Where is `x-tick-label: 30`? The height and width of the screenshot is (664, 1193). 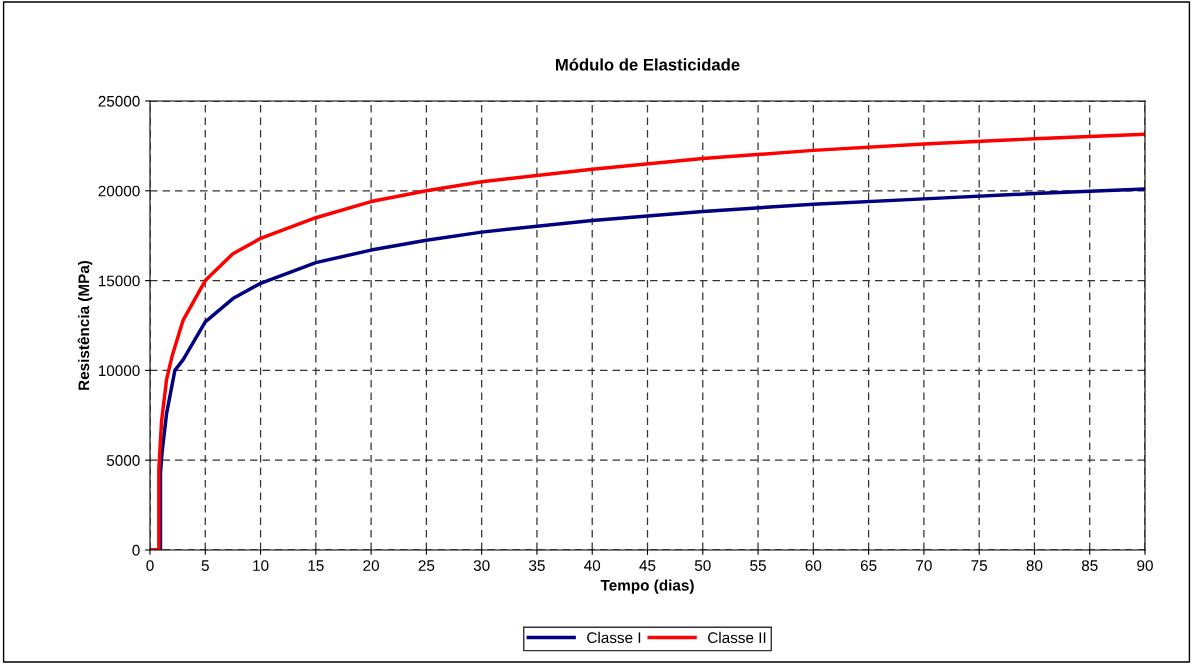 x-tick-label: 30 is located at coordinates (481, 565).